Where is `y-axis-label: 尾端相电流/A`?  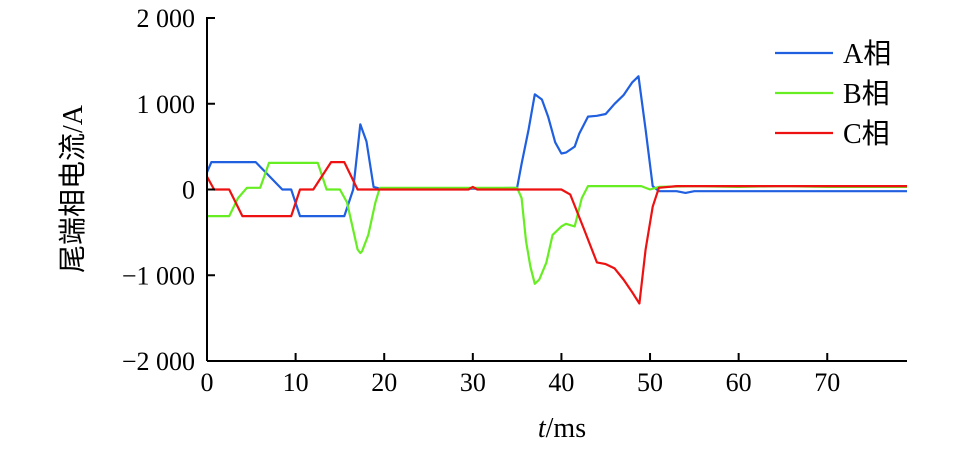 y-axis-label: 尾端相电流/A is located at coordinates (73, 188).